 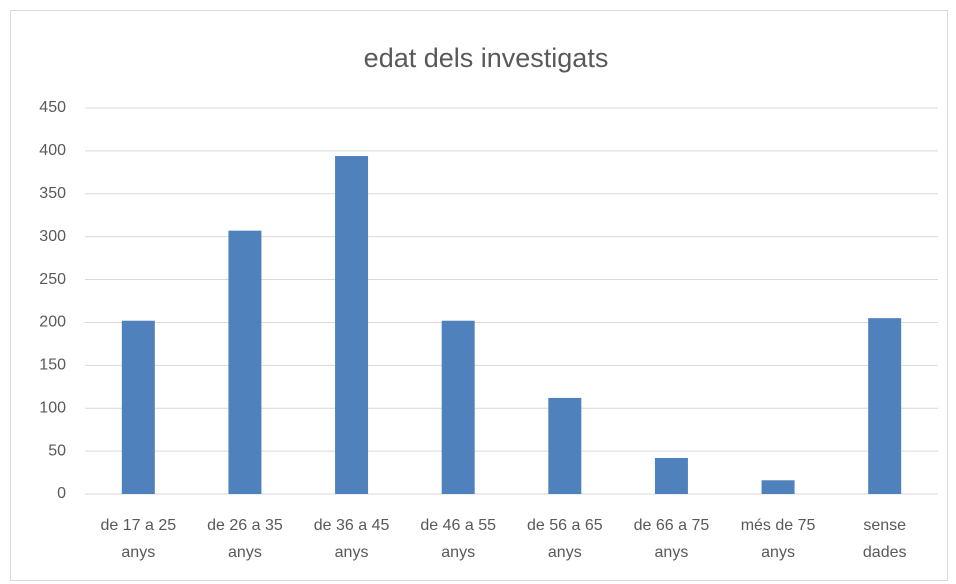 What do you see at coordinates (52, 107) in the screenshot?
I see `y-tick-label: 450` at bounding box center [52, 107].